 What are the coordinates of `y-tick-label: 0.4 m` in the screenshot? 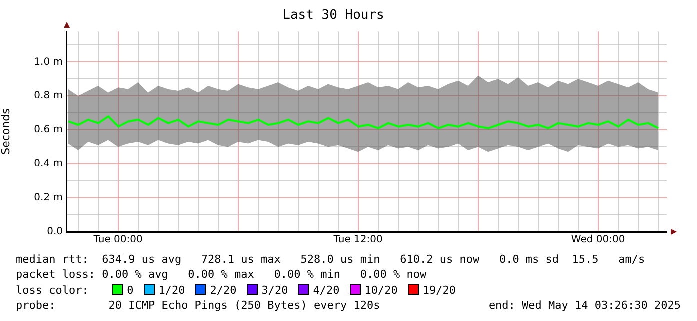 It's located at (48, 164).